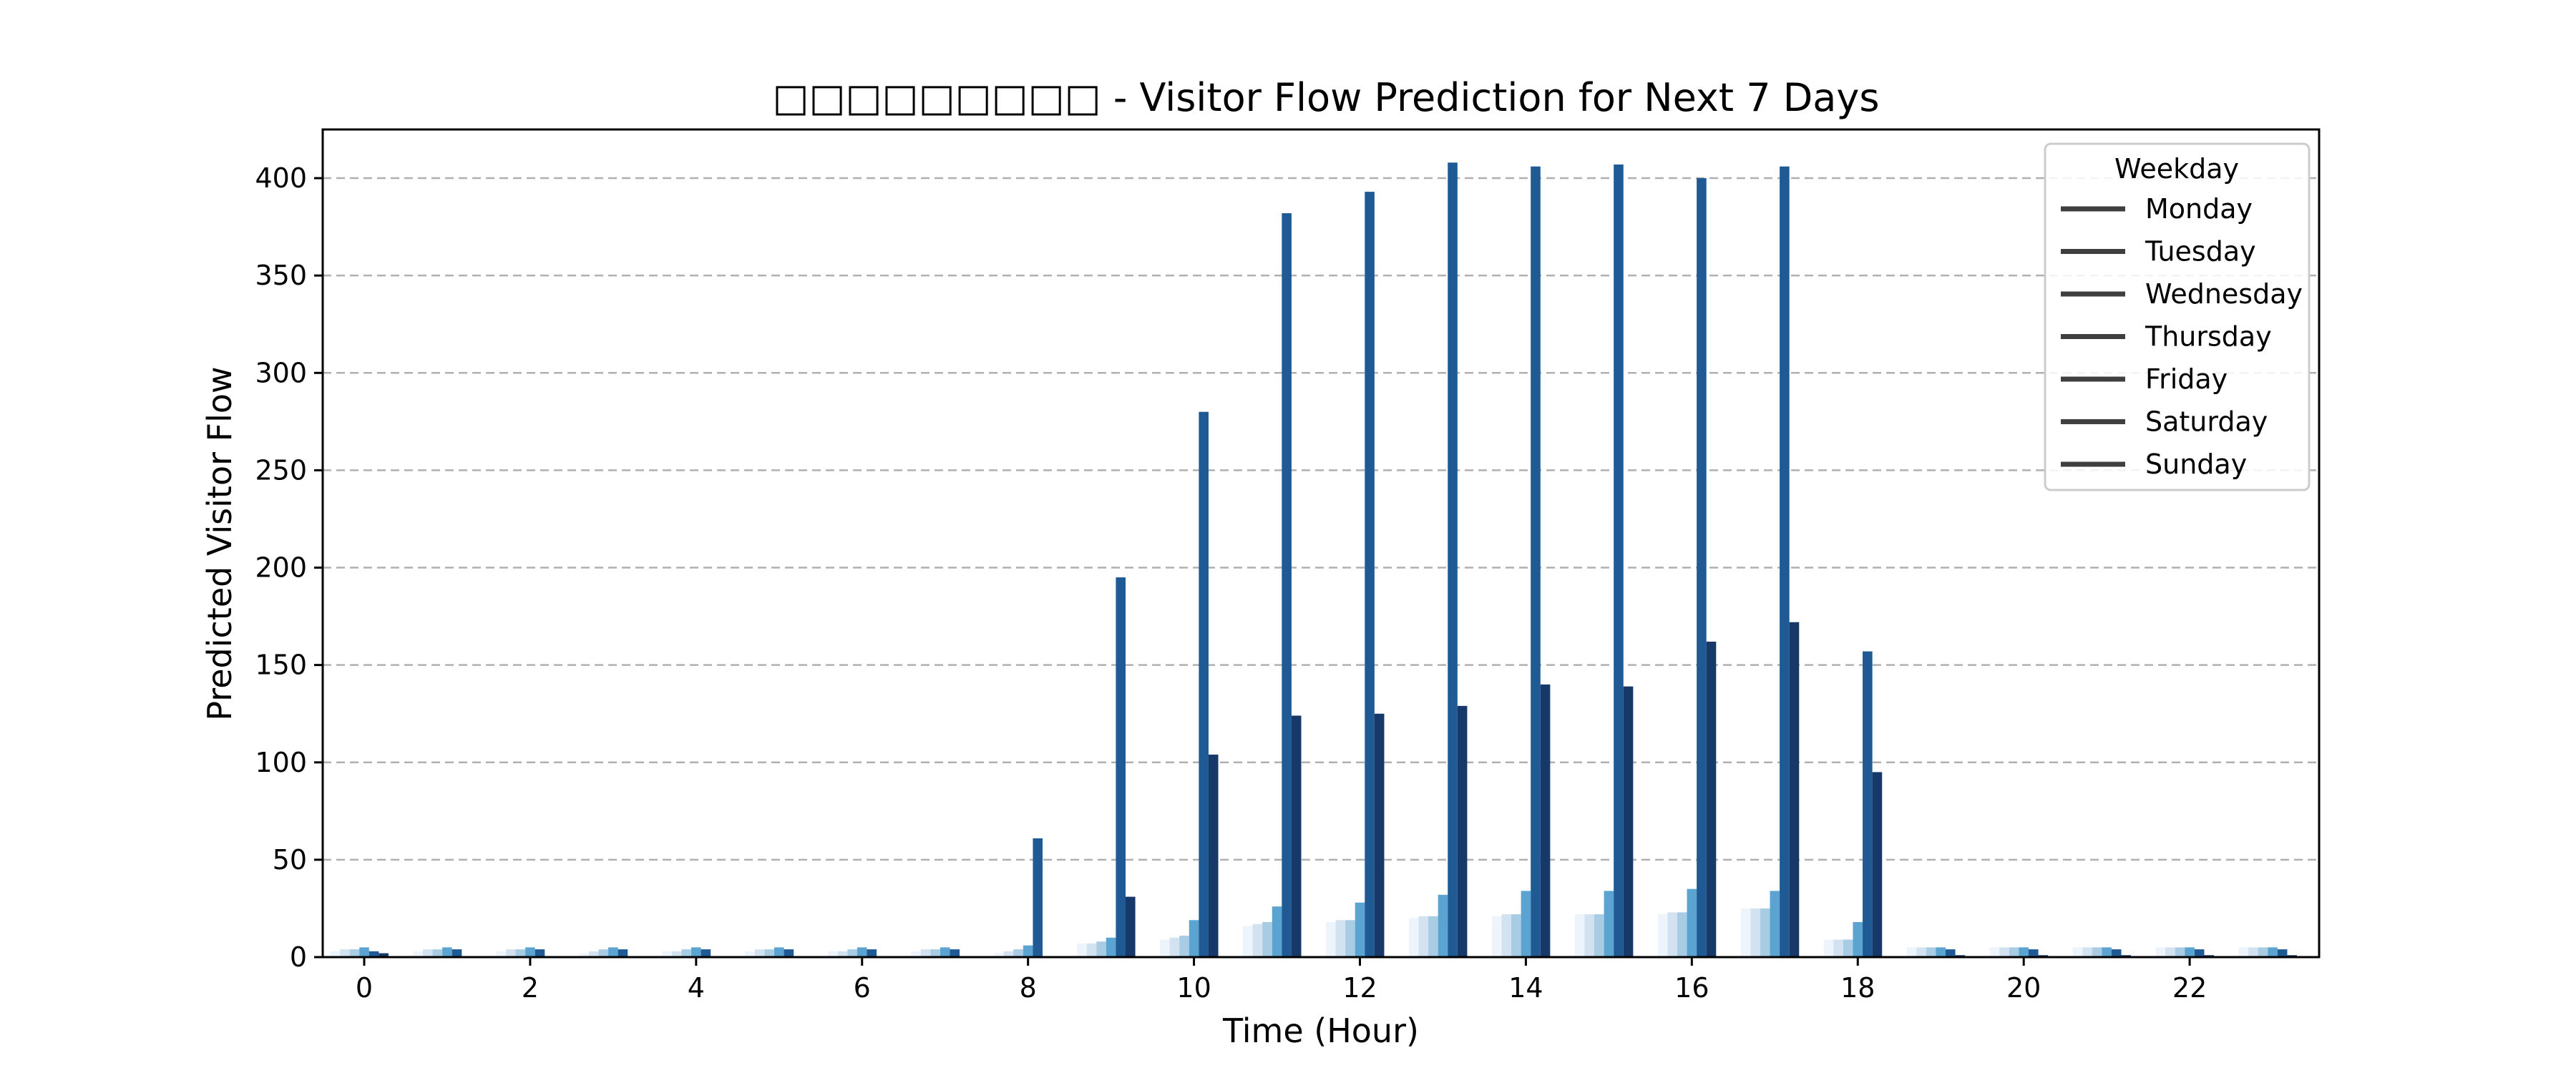 This screenshot has height=1073, width=2576. I want to click on y-tick-label: 50, so click(290, 860).